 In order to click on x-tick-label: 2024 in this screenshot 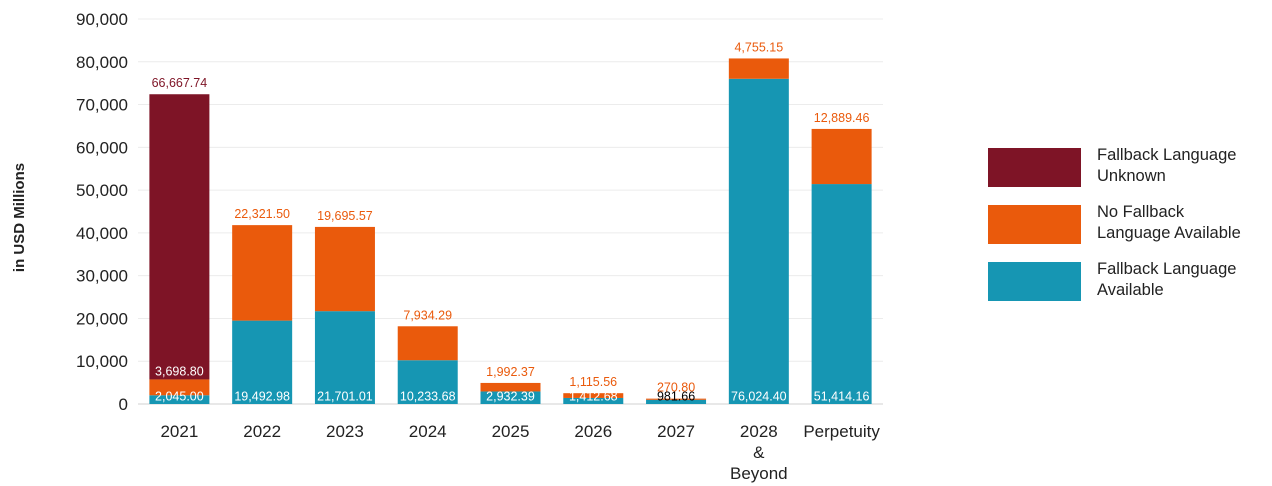, I will do `click(428, 431)`.